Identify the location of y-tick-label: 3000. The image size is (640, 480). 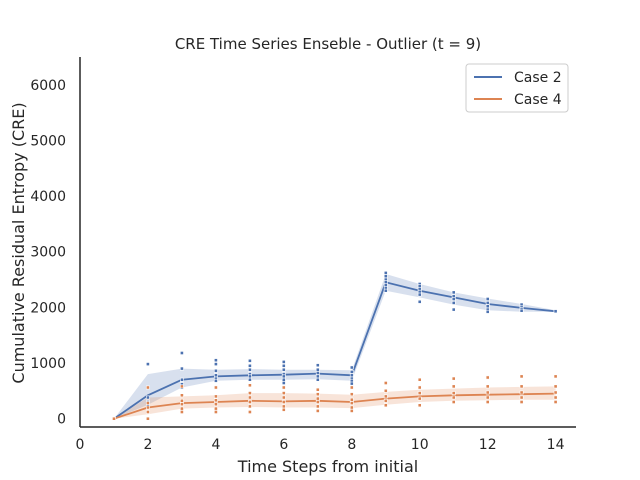
(48, 253).